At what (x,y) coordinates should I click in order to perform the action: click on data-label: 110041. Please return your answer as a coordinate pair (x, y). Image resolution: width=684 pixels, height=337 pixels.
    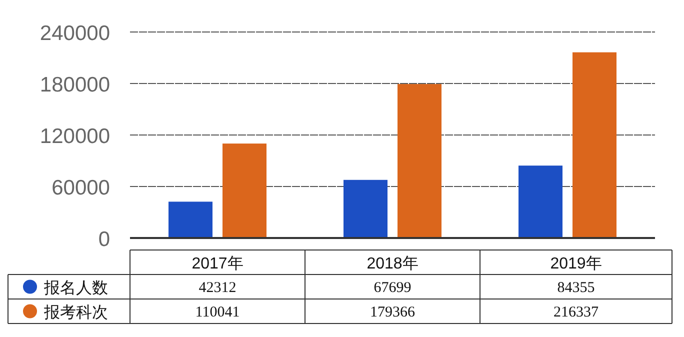
    Looking at the image, I should click on (217, 312).